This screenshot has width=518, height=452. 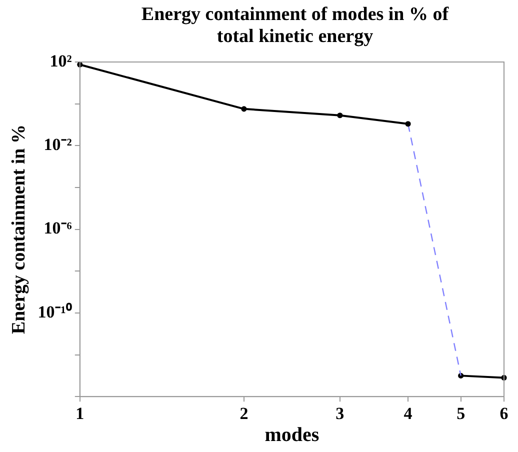 I want to click on x-tick-label: 5, so click(x=461, y=414).